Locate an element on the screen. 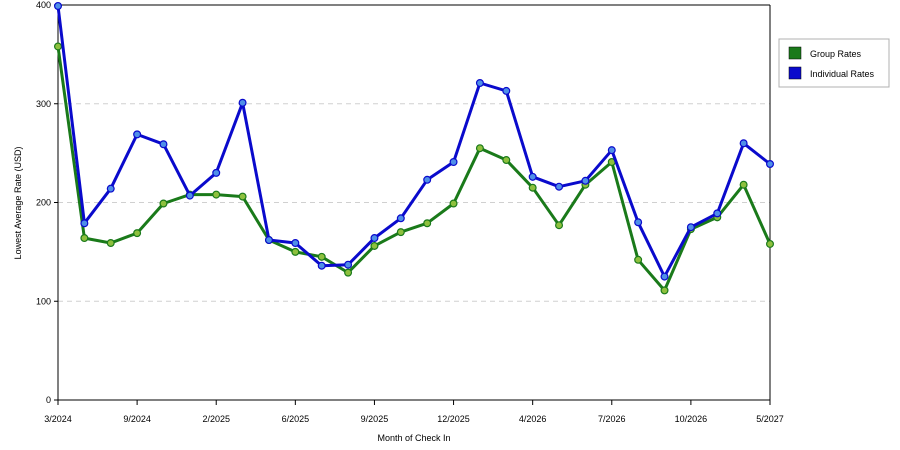  y-tick-label: 300 is located at coordinates (43, 104).